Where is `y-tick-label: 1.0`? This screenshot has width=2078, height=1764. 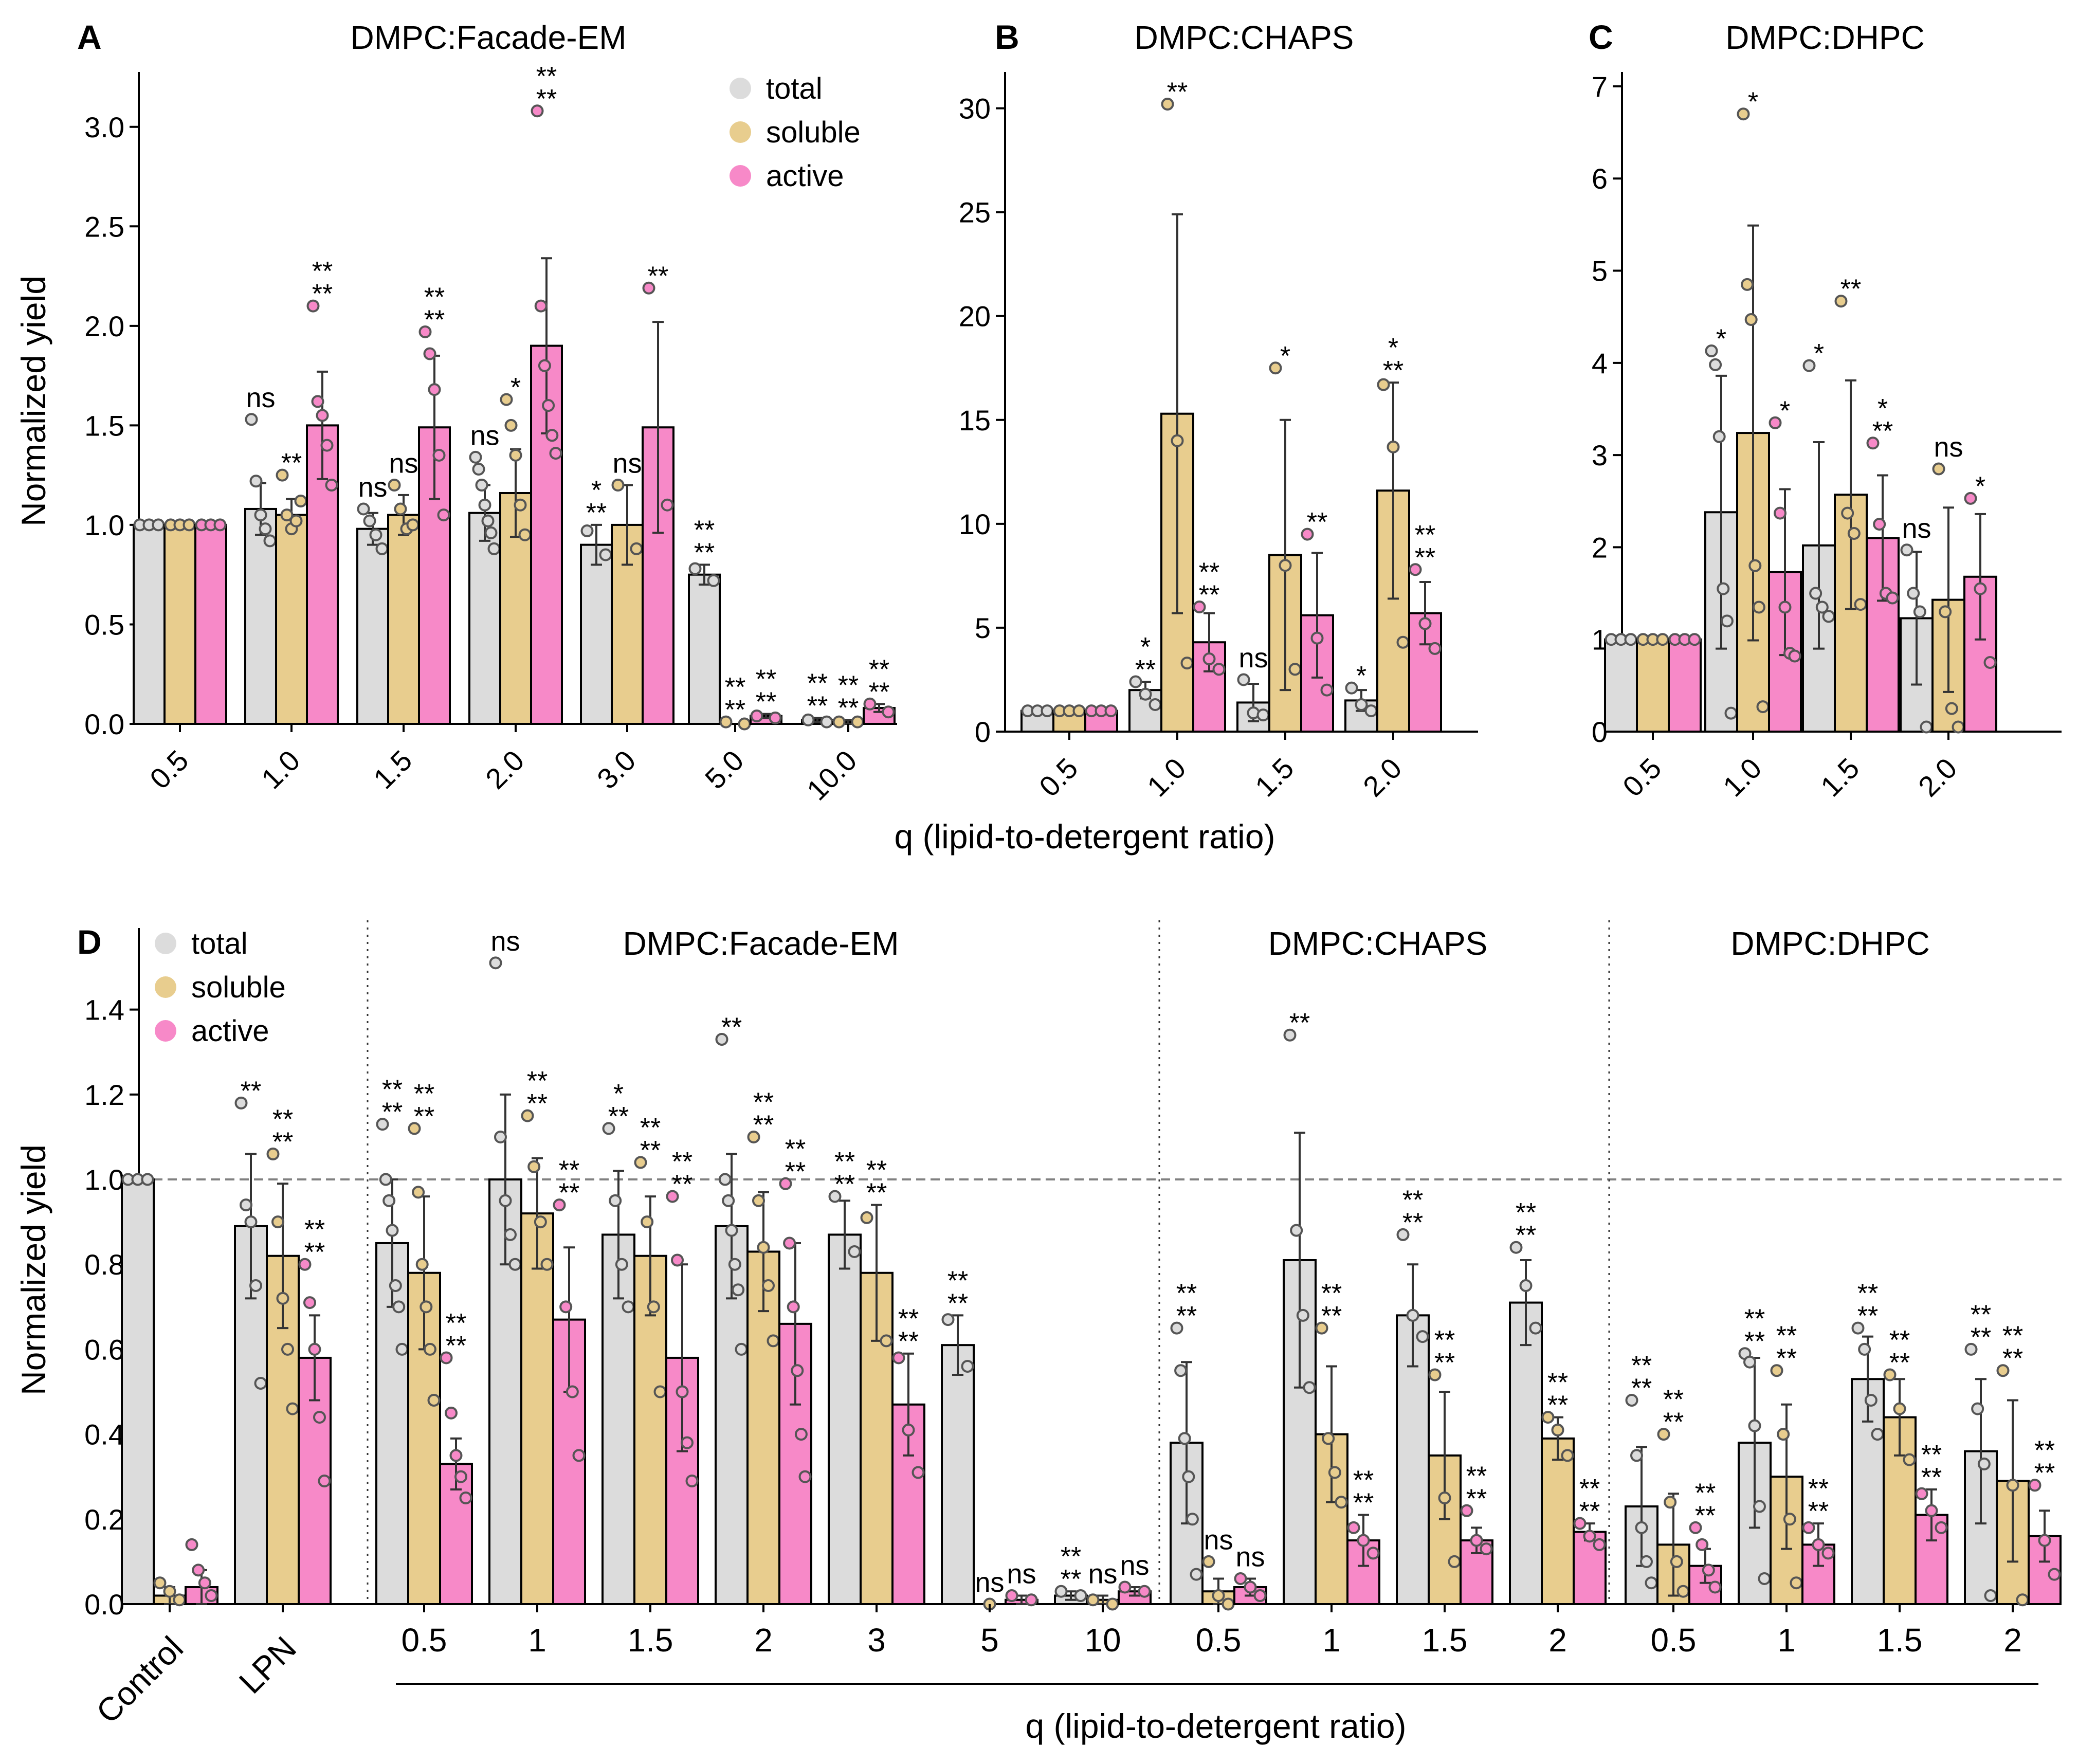 y-tick-label: 1.0 is located at coordinates (104, 525).